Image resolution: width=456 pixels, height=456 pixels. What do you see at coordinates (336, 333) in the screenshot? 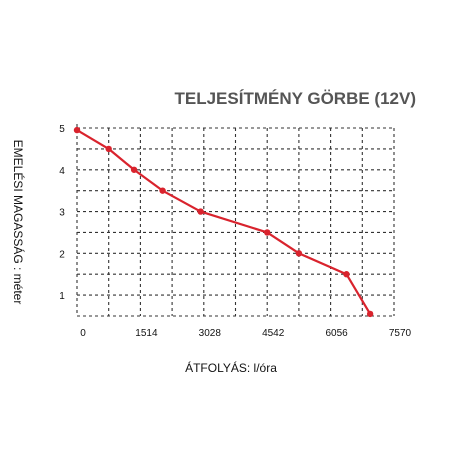
I see `x-tick-label: 6056` at bounding box center [336, 333].